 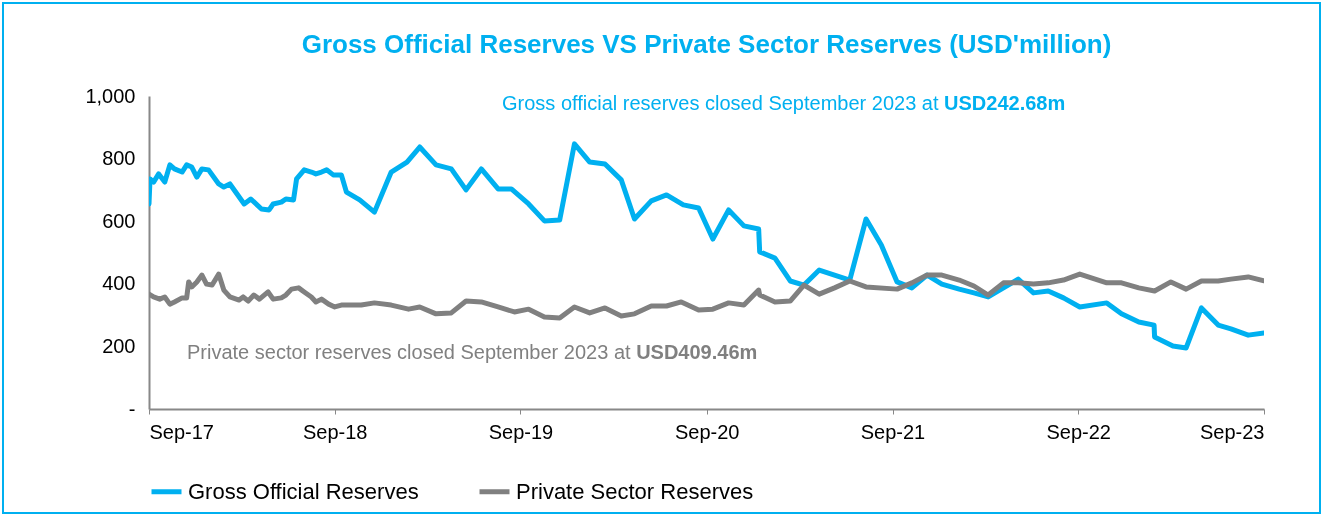 I want to click on y-tick-label: 200, so click(x=119, y=345).